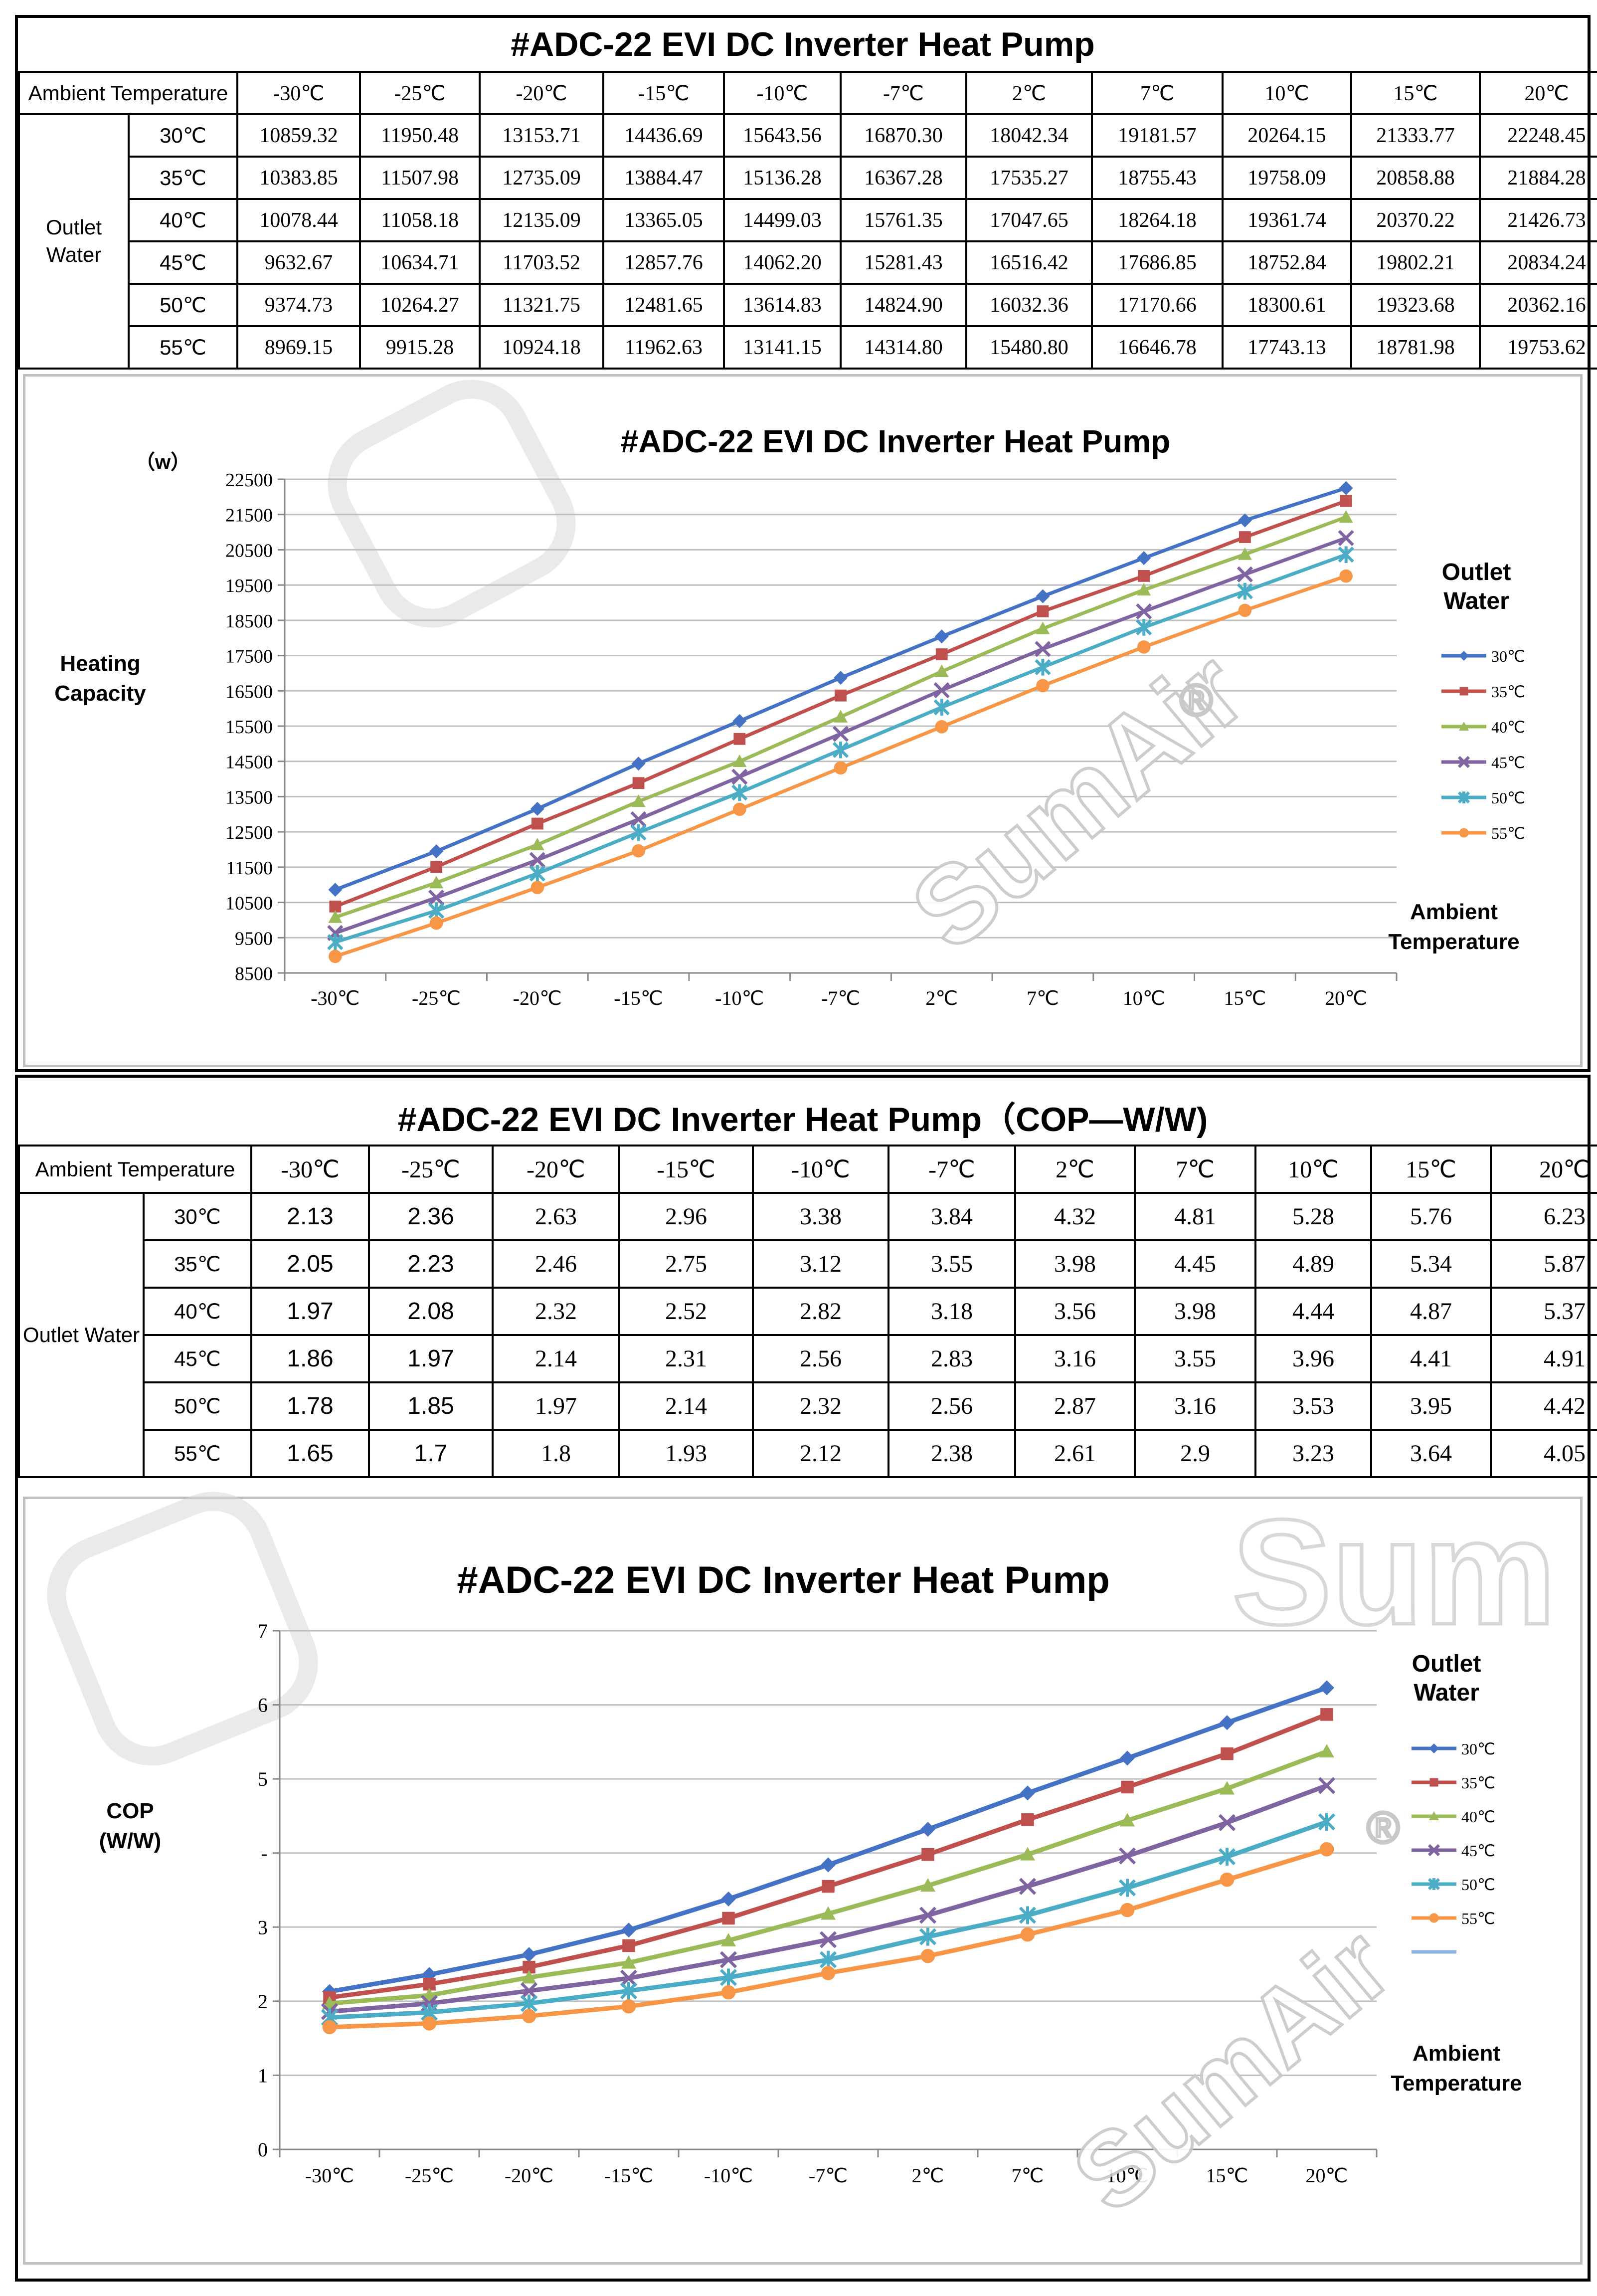  What do you see at coordinates (686, 1406) in the screenshot?
I see `value-cell: 2.14` at bounding box center [686, 1406].